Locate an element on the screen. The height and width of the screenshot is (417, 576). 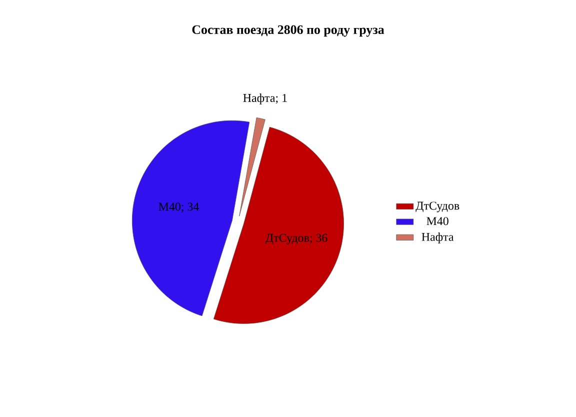
legend-label: Нафта is located at coordinates (438, 238).